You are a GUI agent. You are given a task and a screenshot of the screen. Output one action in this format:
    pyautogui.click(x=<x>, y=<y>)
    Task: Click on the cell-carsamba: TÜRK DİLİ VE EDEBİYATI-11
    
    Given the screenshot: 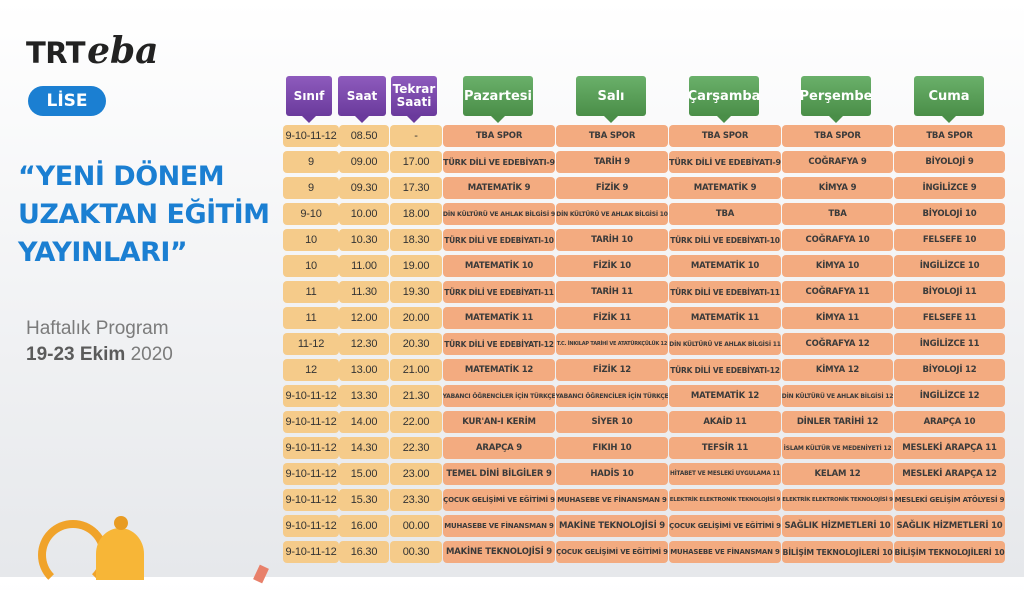 What is the action you would take?
    pyautogui.click(x=725, y=292)
    